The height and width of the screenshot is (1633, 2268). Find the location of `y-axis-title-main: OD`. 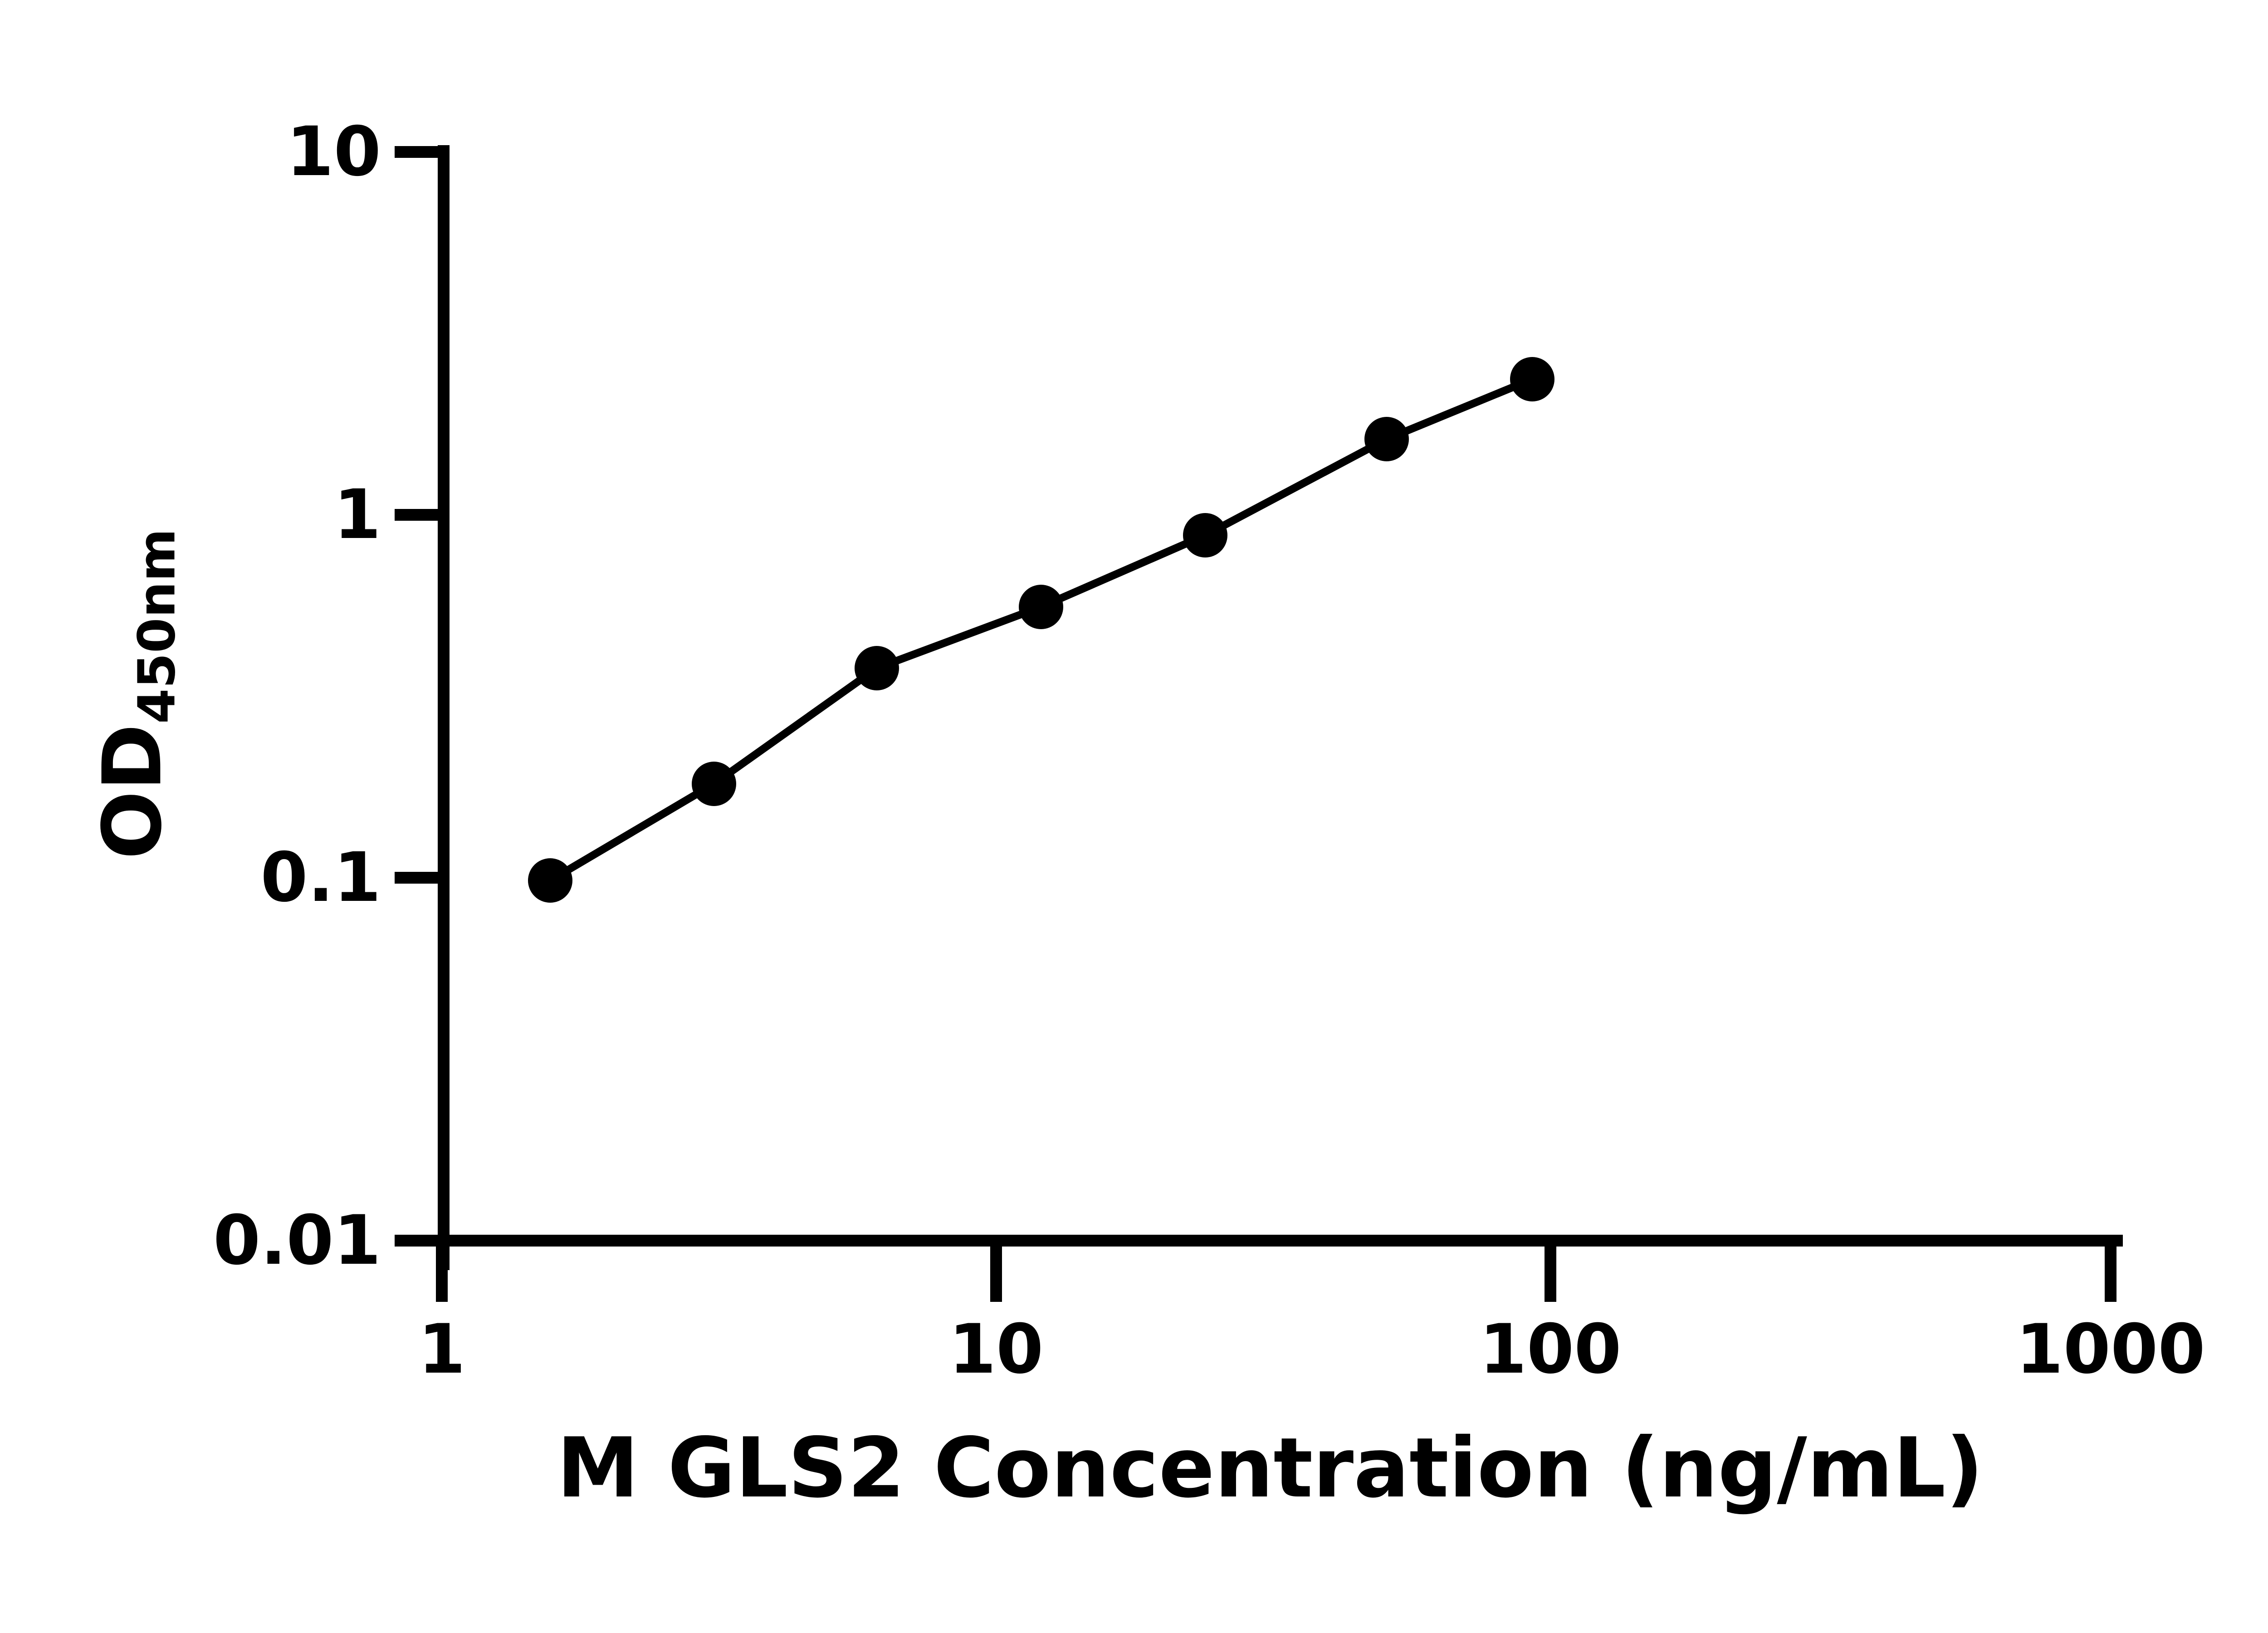

y-axis-title-main: OD is located at coordinates (133, 792).